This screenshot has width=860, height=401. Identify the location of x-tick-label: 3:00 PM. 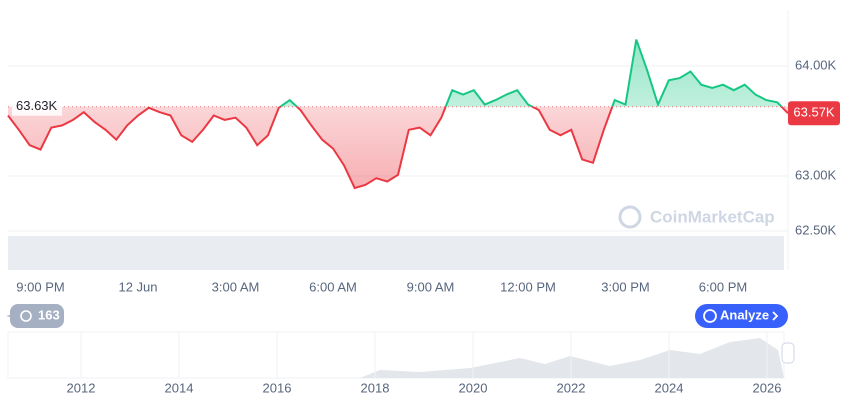
(625, 286).